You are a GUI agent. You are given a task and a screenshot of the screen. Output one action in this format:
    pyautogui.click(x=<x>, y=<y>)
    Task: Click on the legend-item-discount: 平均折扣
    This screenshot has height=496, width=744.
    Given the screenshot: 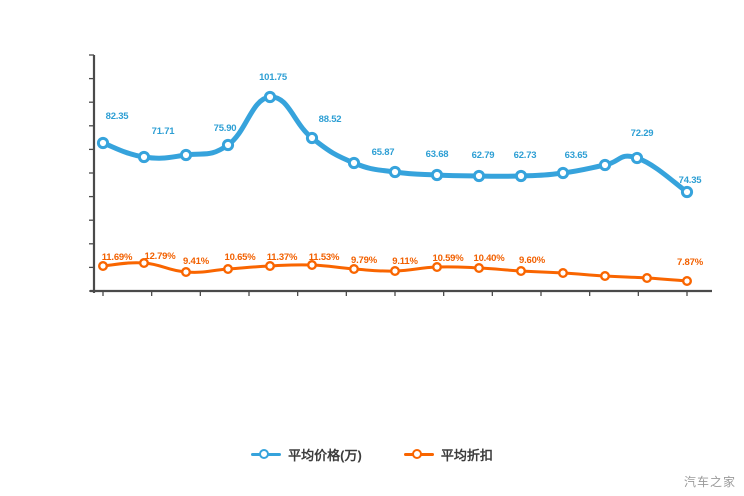 What is the action you would take?
    pyautogui.click(x=448, y=454)
    